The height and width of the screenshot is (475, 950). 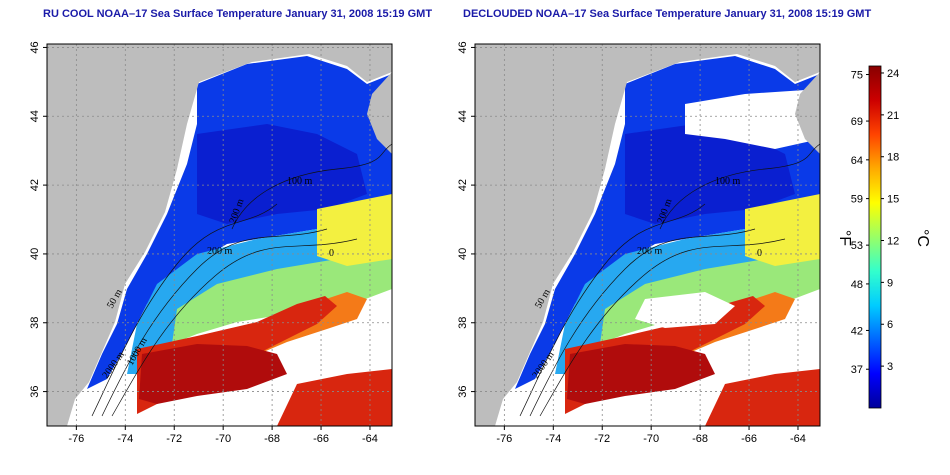 I want to click on fahrenheit-tick-label: 69, so click(x=857, y=122).